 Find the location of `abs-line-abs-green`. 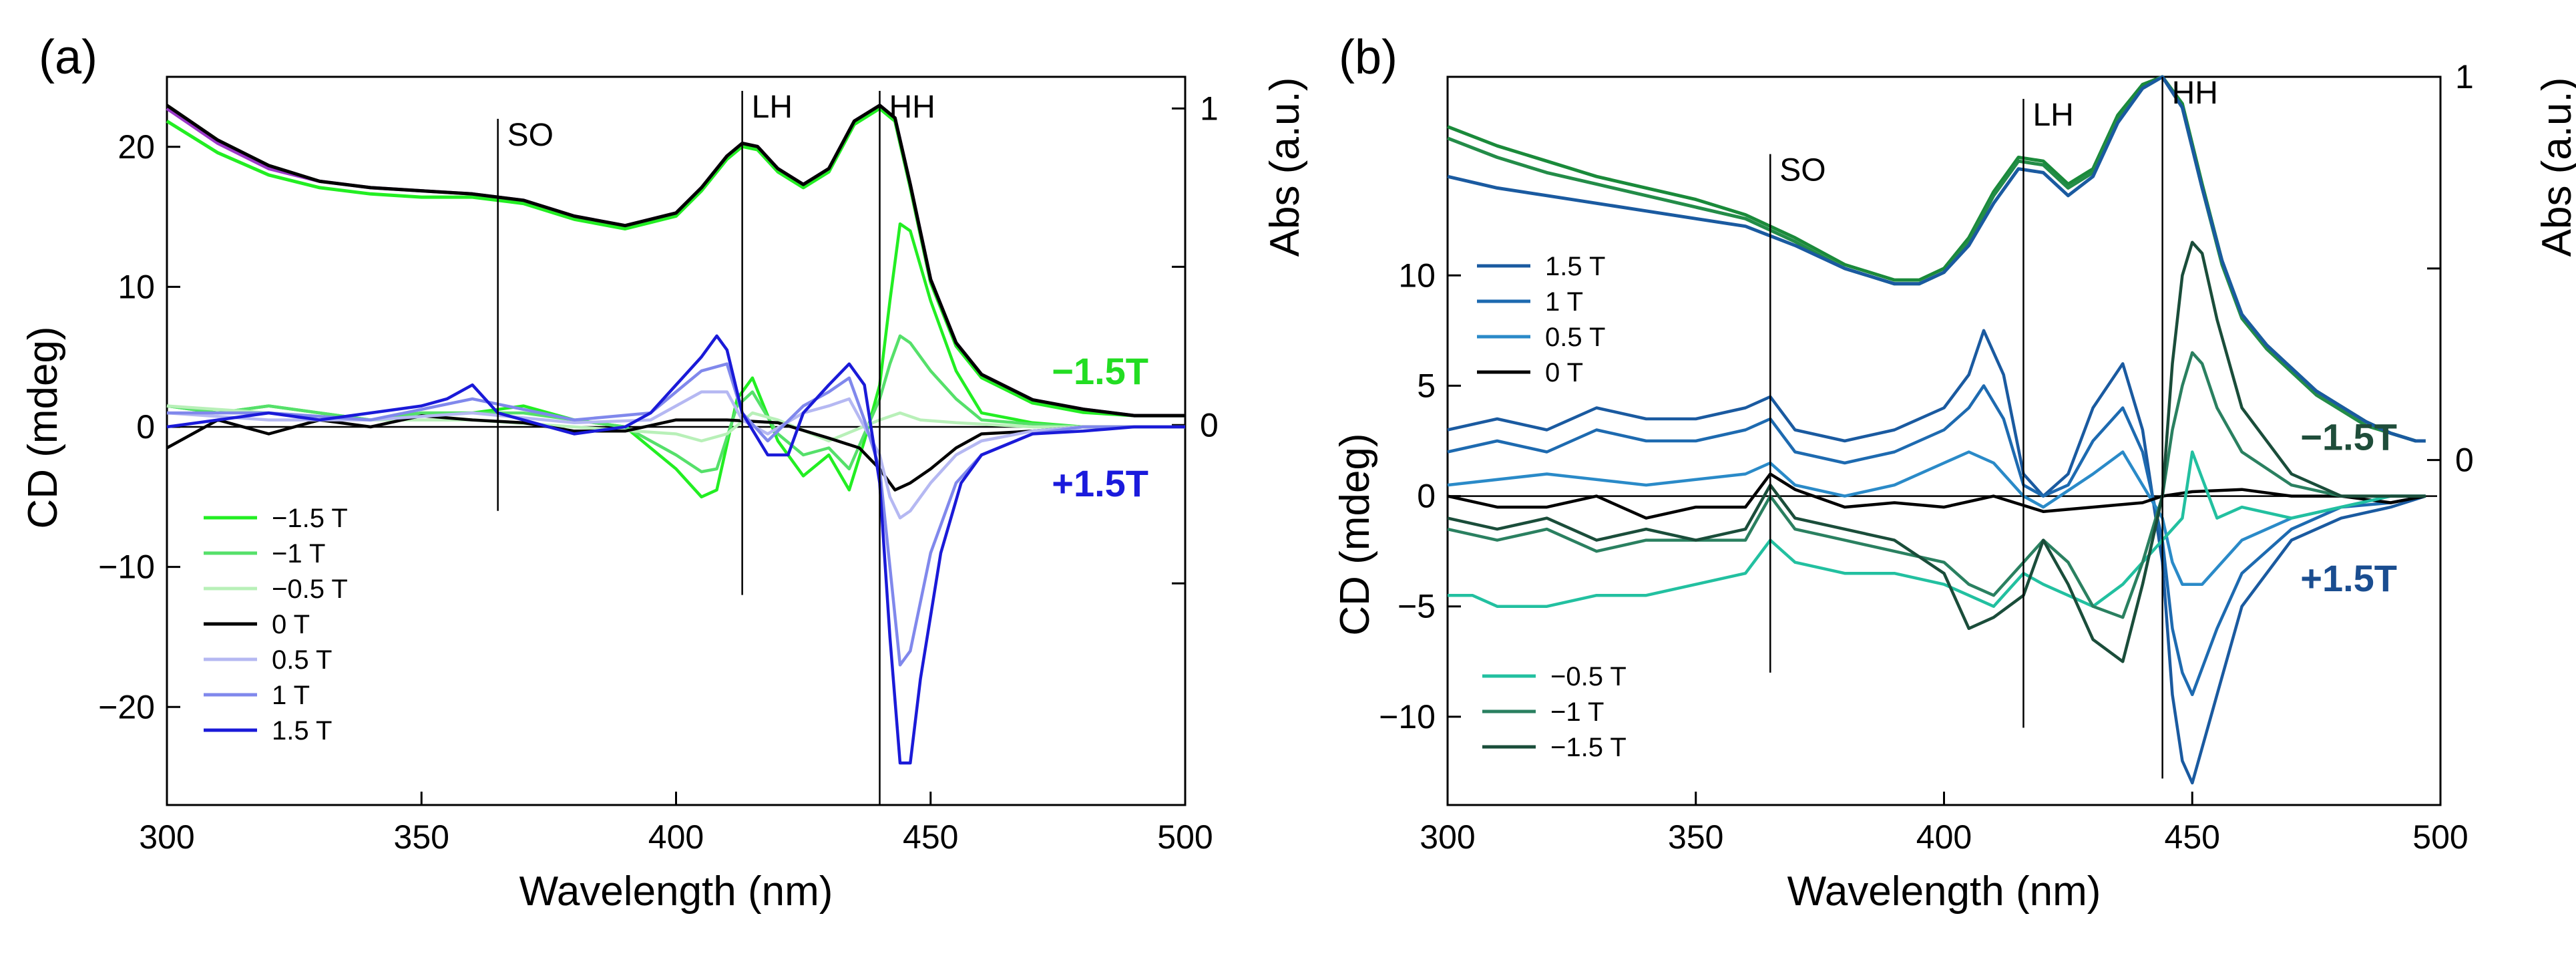

abs-line-abs-green is located at coordinates (675, 262).